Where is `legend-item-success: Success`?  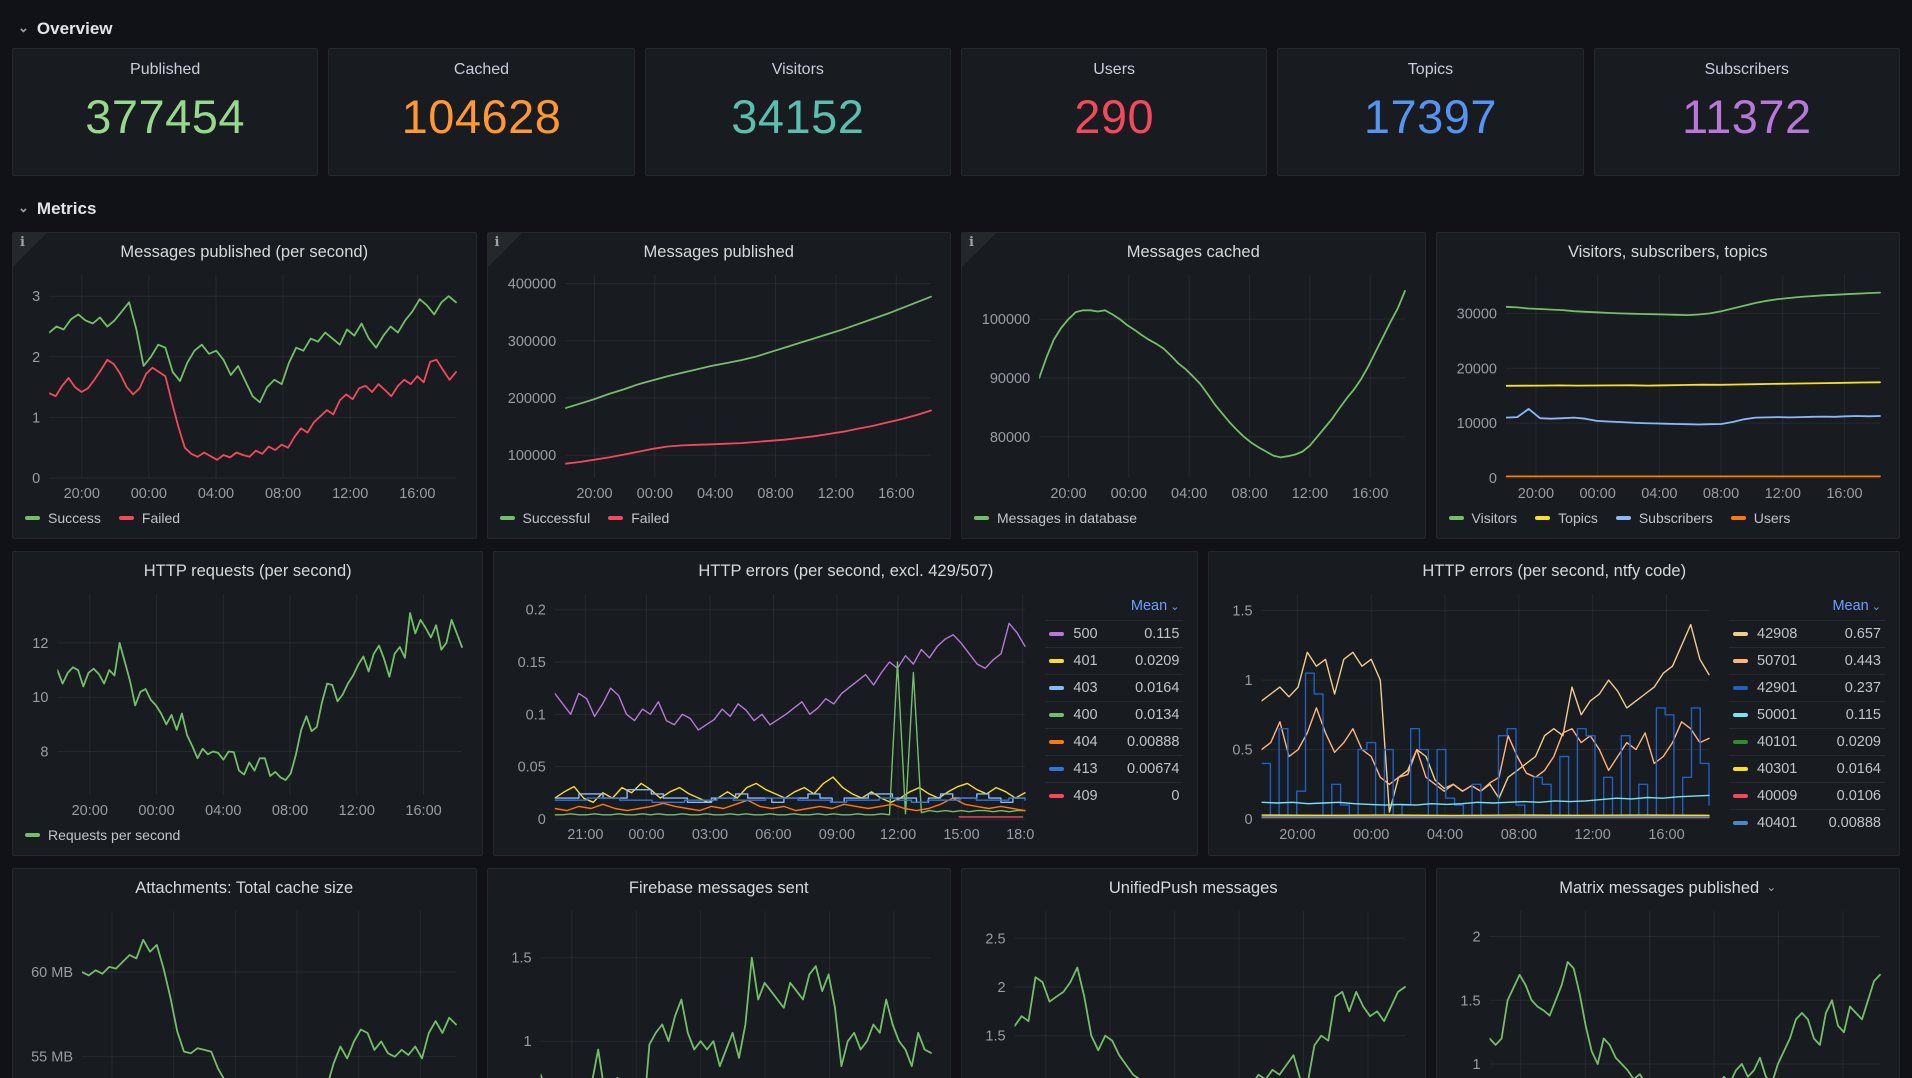
legend-item-success: Success is located at coordinates (63, 518).